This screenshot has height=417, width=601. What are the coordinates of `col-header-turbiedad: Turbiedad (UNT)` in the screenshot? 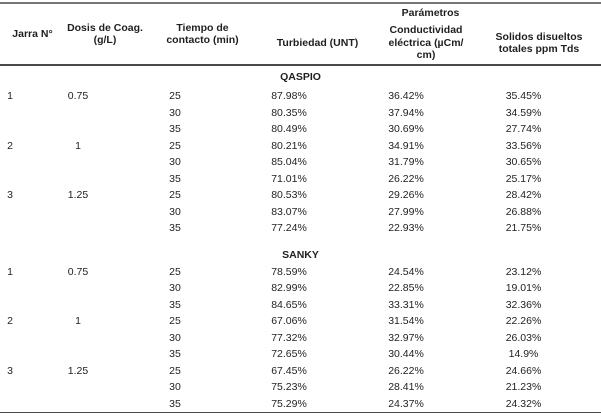 It's located at (317, 42).